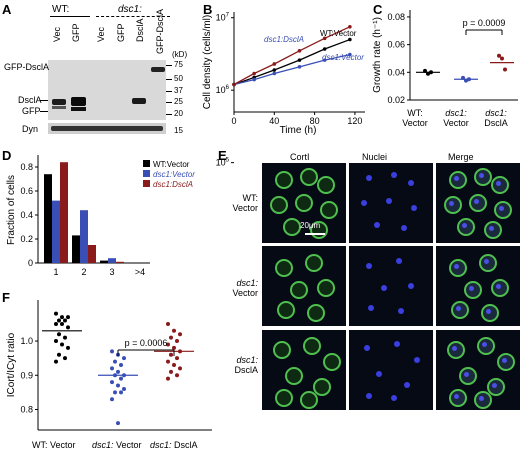  What do you see at coordinates (55, 272) in the screenshot?
I see `x-tick-label: 1` at bounding box center [55, 272].